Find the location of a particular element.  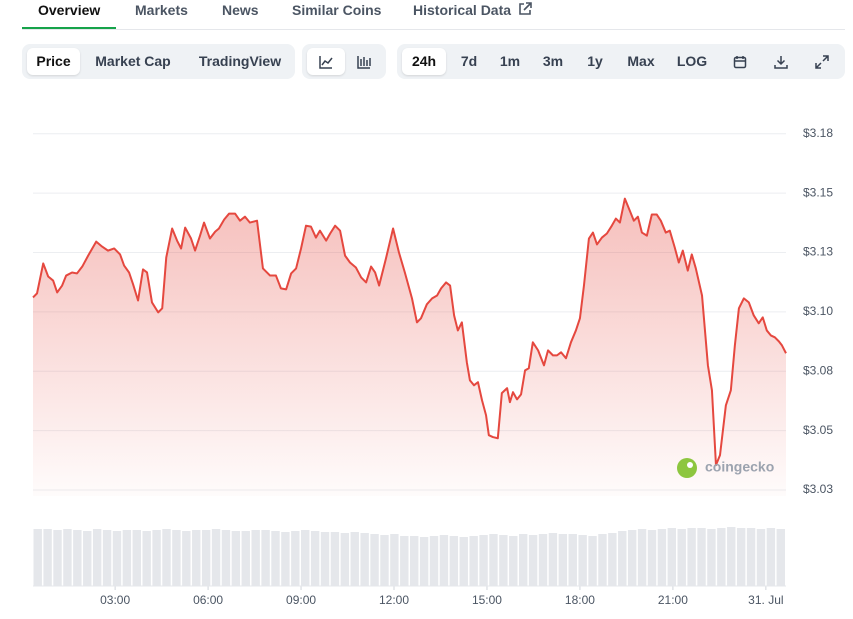

toggle-button: TradingView is located at coordinates (240, 61).